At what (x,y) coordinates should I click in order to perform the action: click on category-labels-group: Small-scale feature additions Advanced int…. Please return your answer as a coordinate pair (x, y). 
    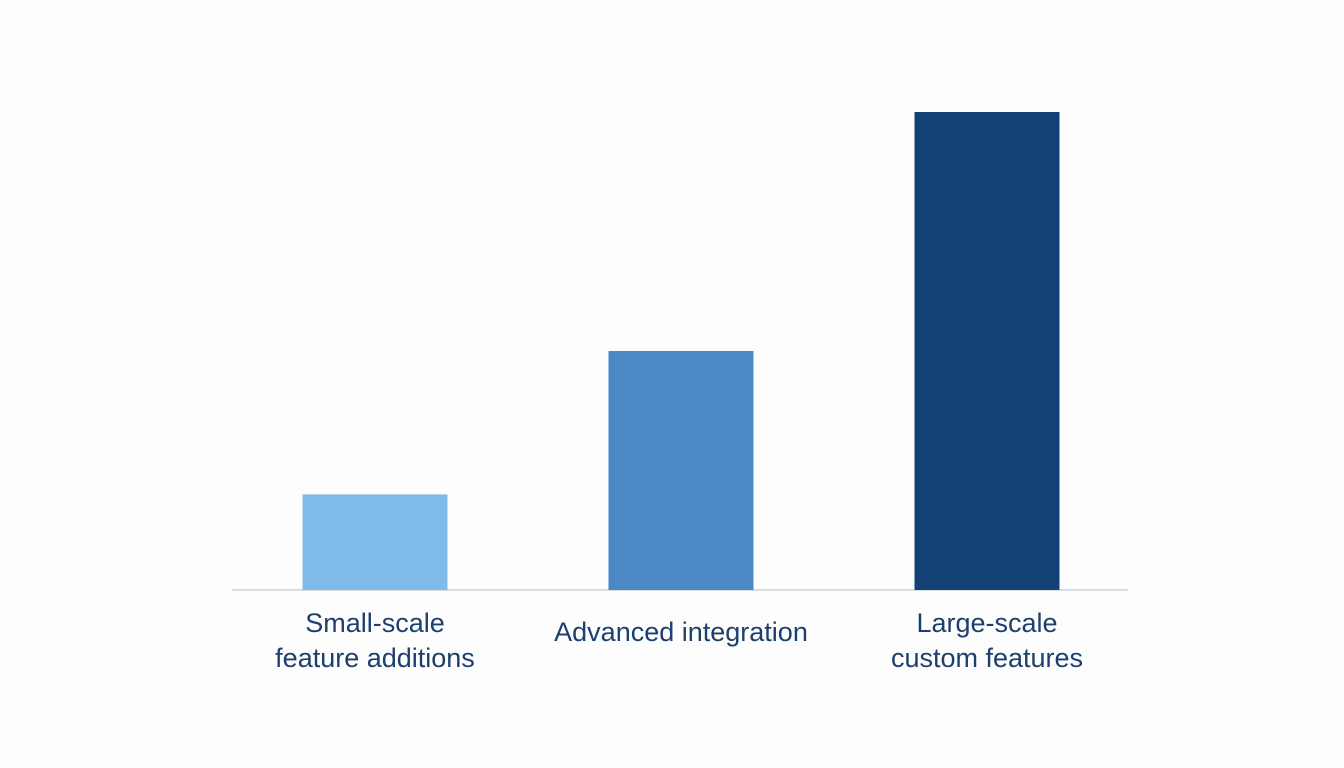
    Looking at the image, I should click on (679, 640).